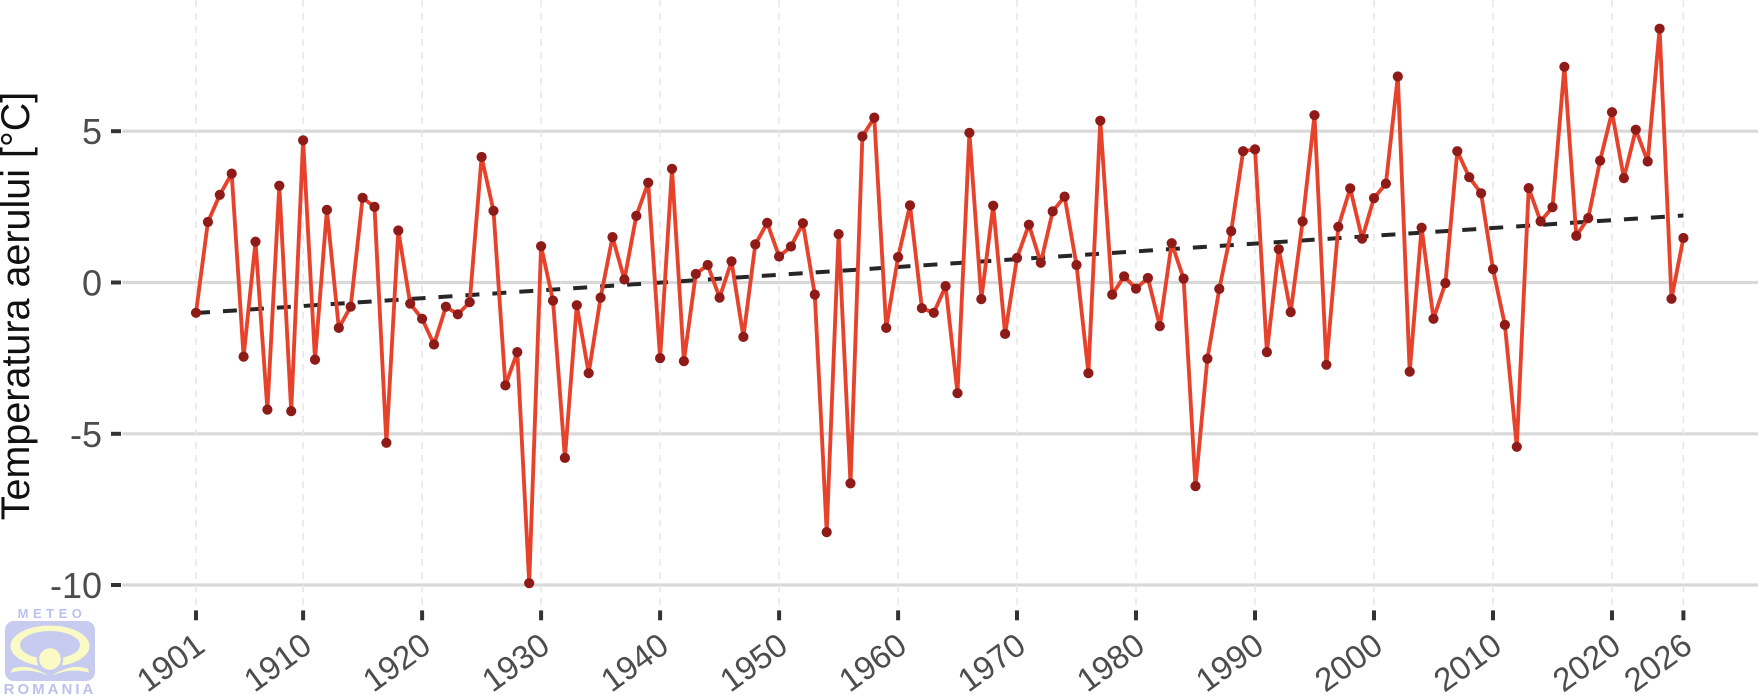 The image size is (1758, 695). What do you see at coordinates (86, 434) in the screenshot?
I see `svg-text: -5` at bounding box center [86, 434].